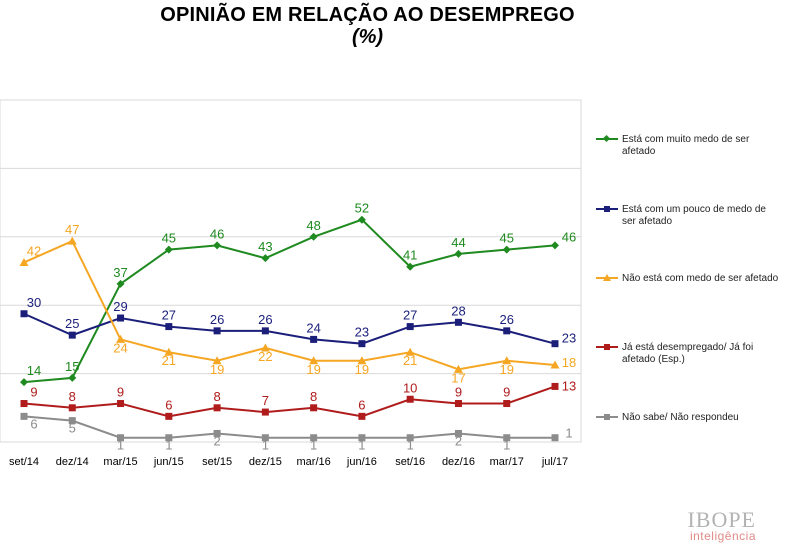 The width and height of the screenshot is (790, 555). I want to click on x-tick-label: dez/16, so click(458, 462).